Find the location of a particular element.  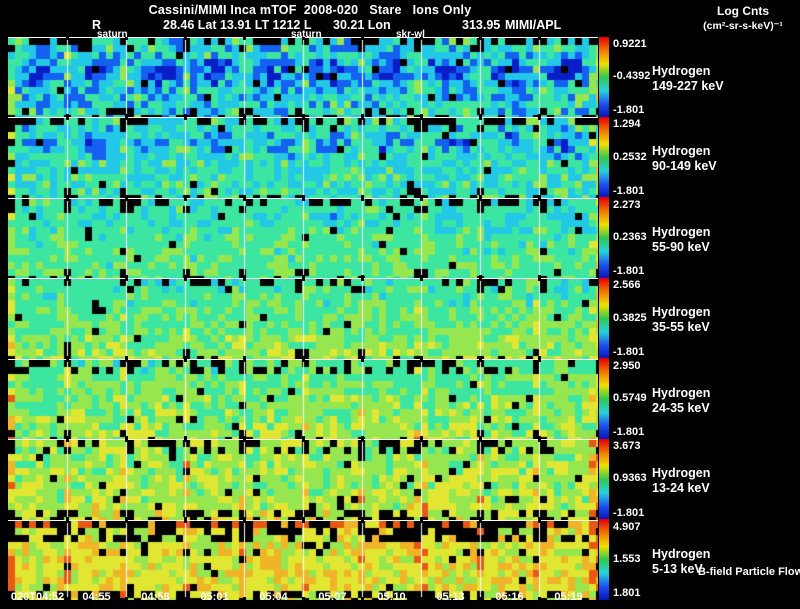

colorbar-units-line2: (cm²-sr-s-keV)⁻¹ is located at coordinates (743, 26).